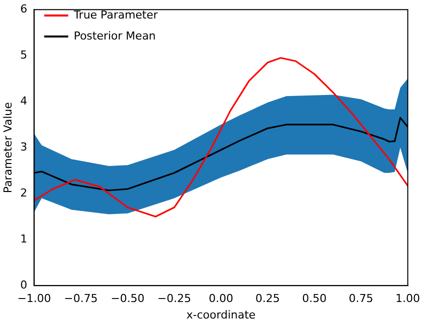 The image size is (423, 322). I want to click on y-tick-label: 4, so click(24, 101).